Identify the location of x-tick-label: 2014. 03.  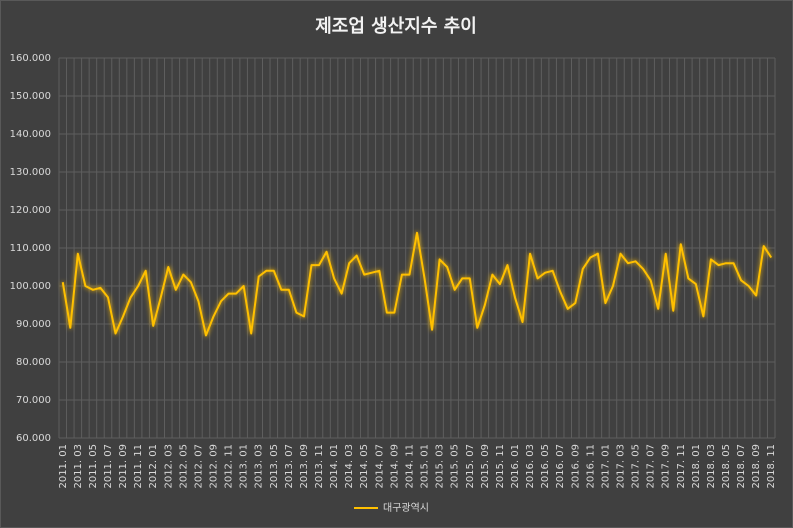
(349, 466).